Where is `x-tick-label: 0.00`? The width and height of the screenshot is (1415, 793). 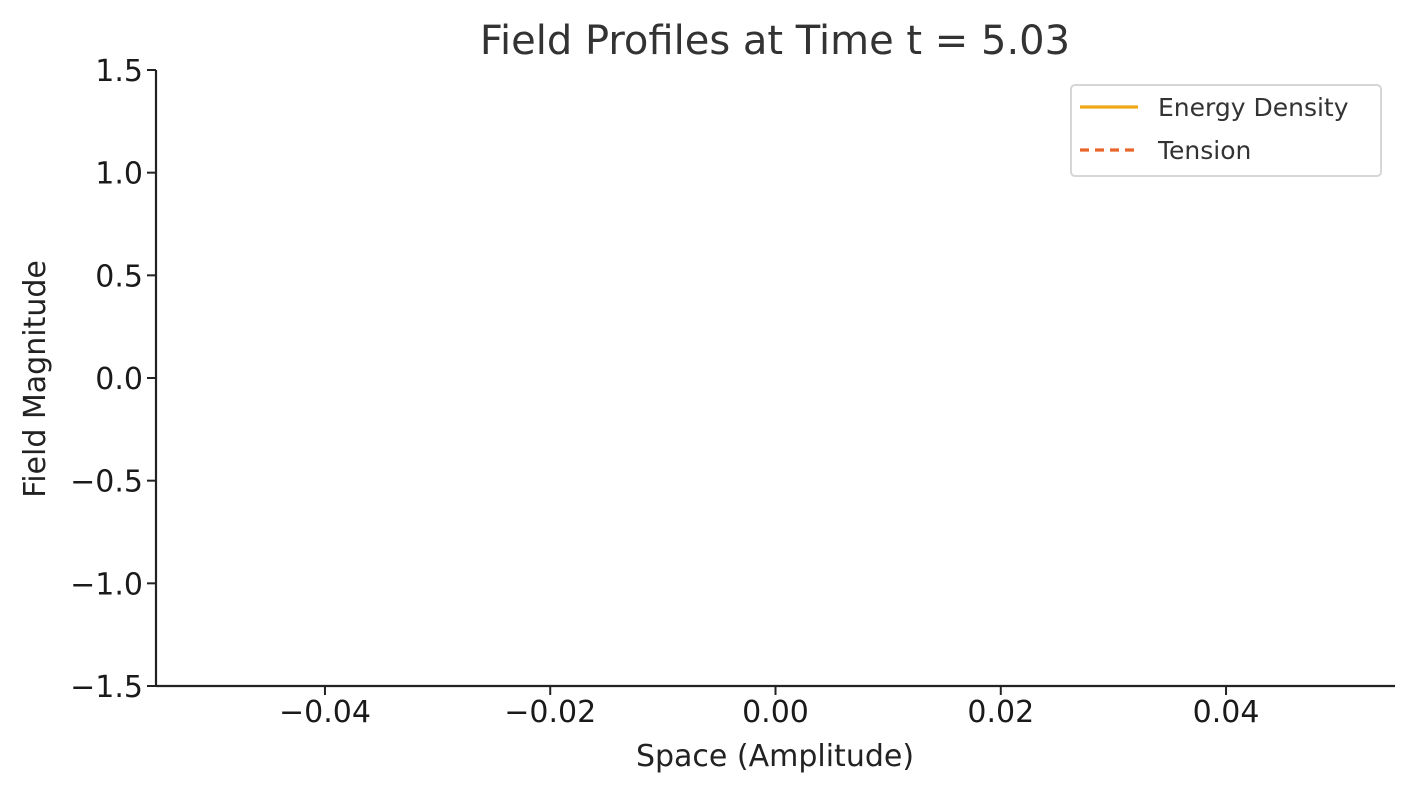 x-tick-label: 0.00 is located at coordinates (775, 712).